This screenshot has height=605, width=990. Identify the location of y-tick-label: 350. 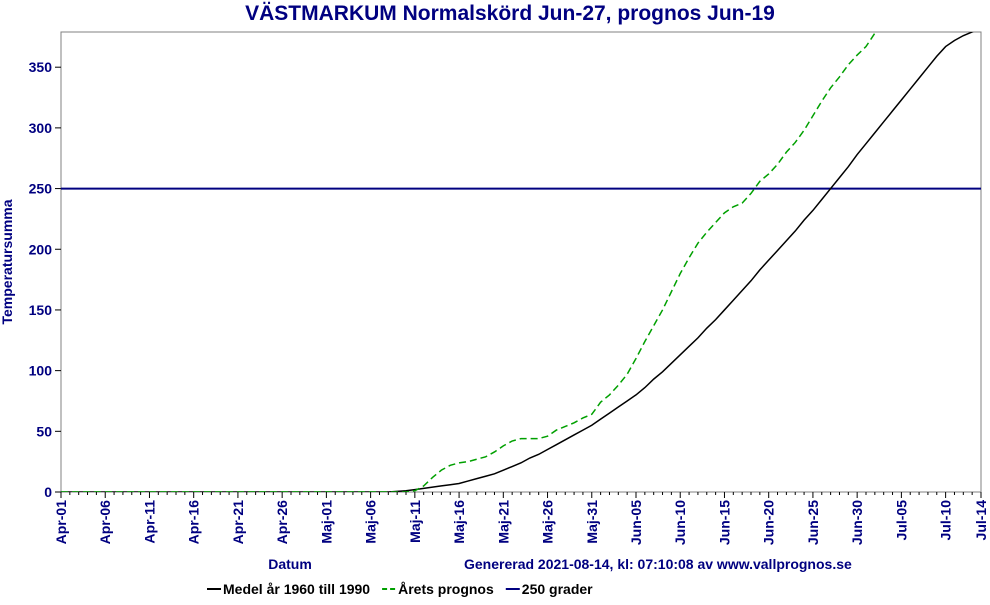
(41, 67).